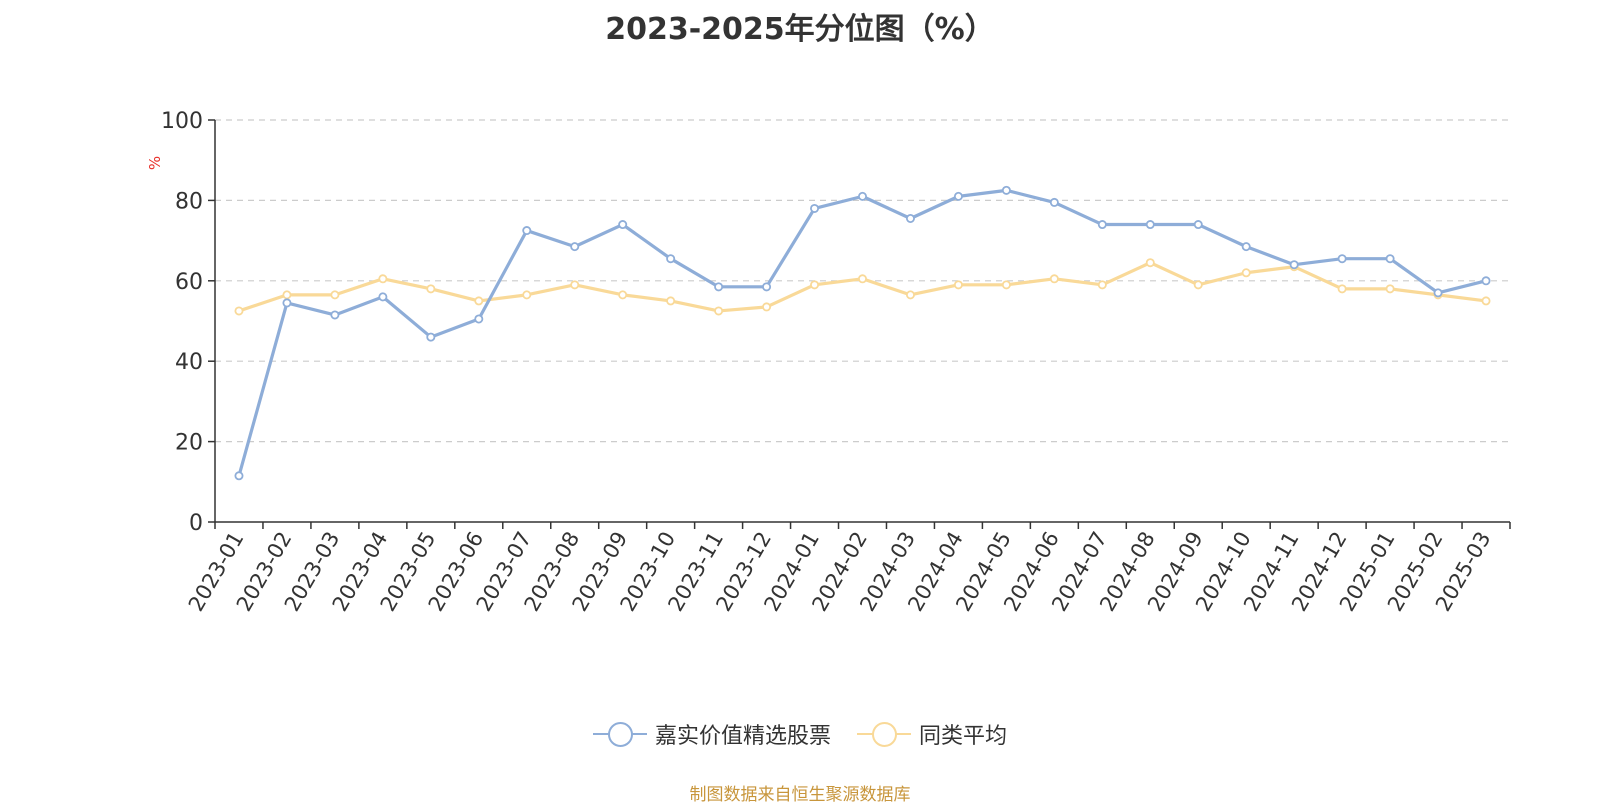 The image size is (1600, 805). Describe the element at coordinates (189, 443) in the screenshot. I see `y-tick-label-20: 20` at that location.